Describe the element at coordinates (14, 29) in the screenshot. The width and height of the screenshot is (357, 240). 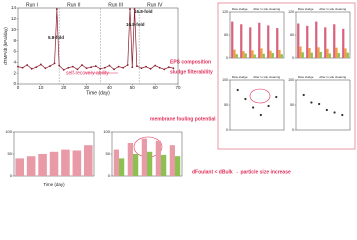
I see `y-tick-label: 10` at that location.